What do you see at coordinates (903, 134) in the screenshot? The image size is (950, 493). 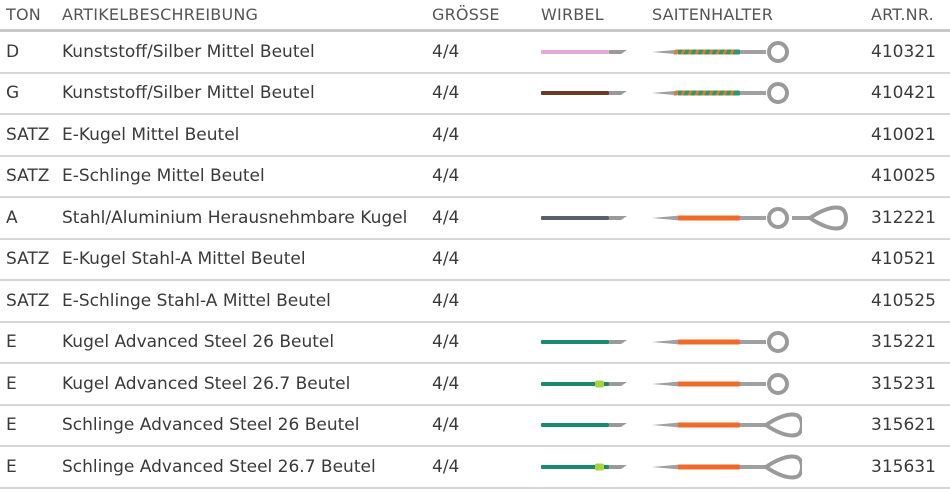 I see `row-artnr: 410021` at bounding box center [903, 134].